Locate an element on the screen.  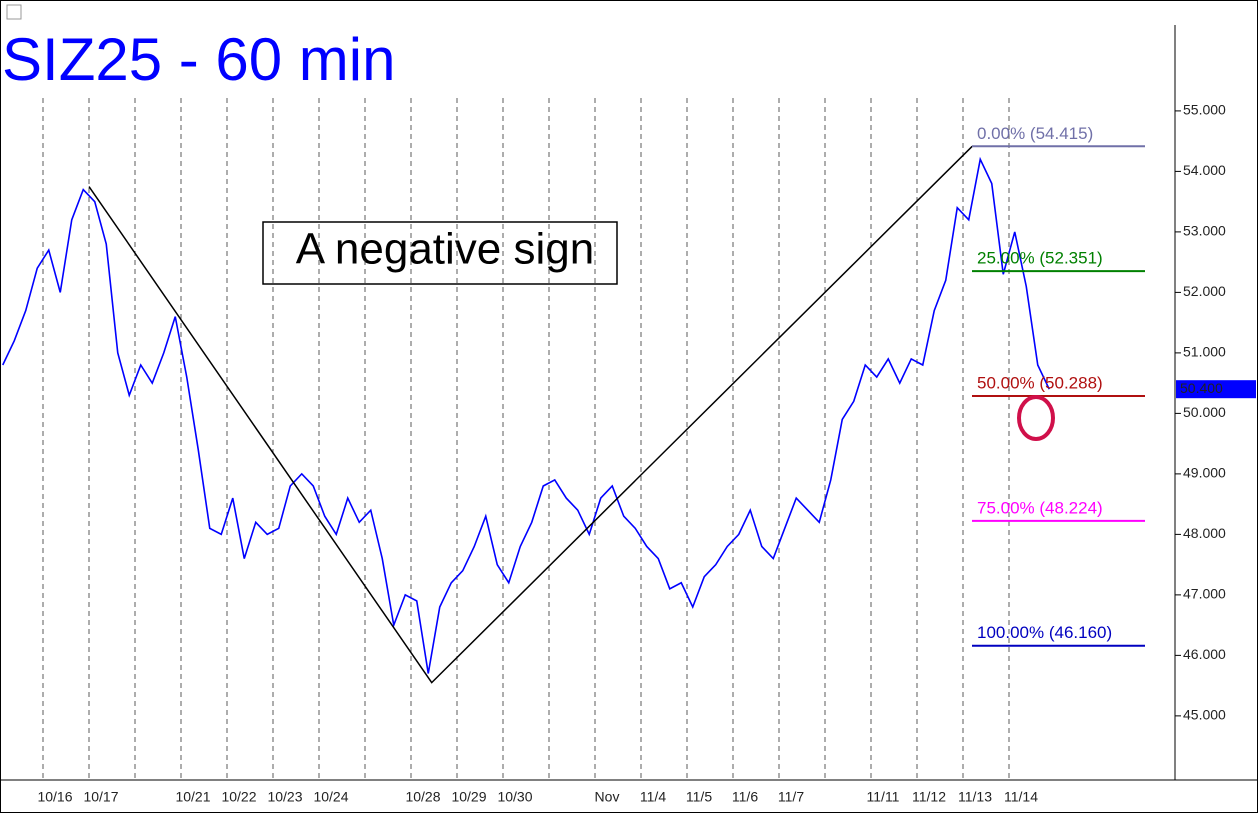
x-tick-label: 10/29 is located at coordinates (468, 797).